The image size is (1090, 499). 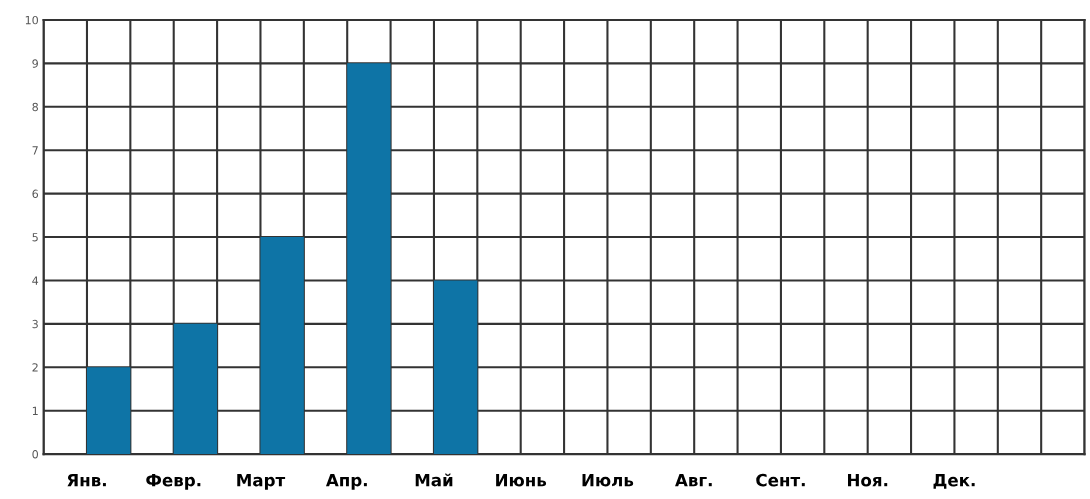 What do you see at coordinates (35, 454) in the screenshot?
I see `y-tick-label: 0` at bounding box center [35, 454].